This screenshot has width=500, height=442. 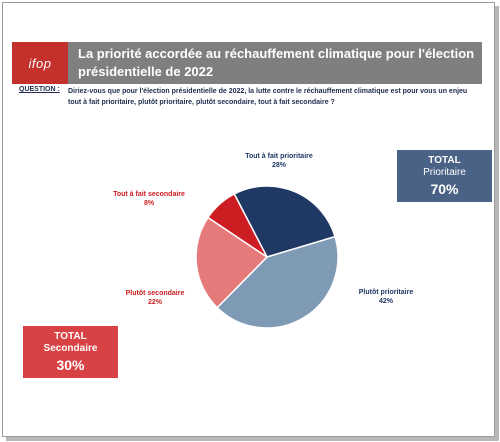 I want to click on slice-value-1: 42%, so click(x=386, y=301).